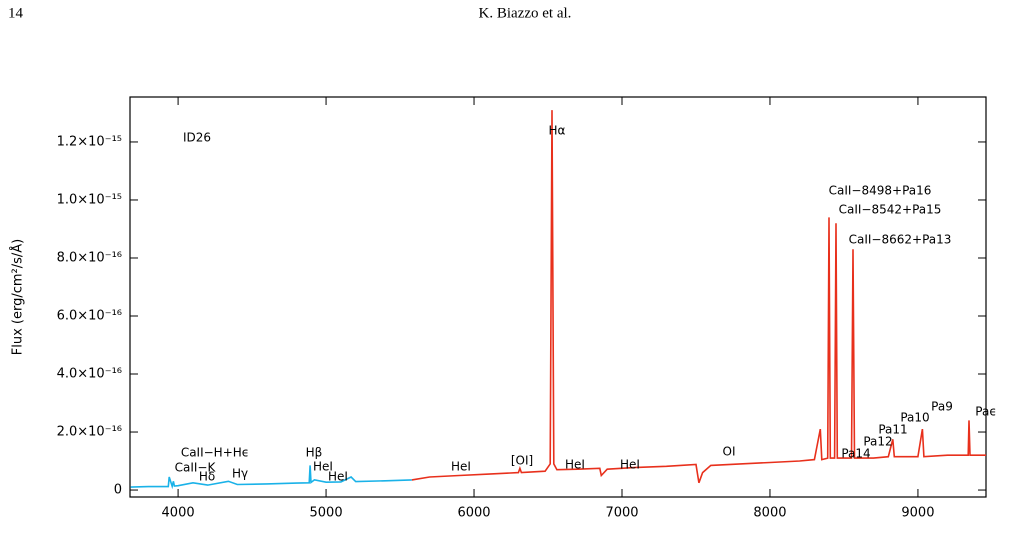 This screenshot has height=547, width=1028. I want to click on x-tick-label: 6000, so click(473, 513).